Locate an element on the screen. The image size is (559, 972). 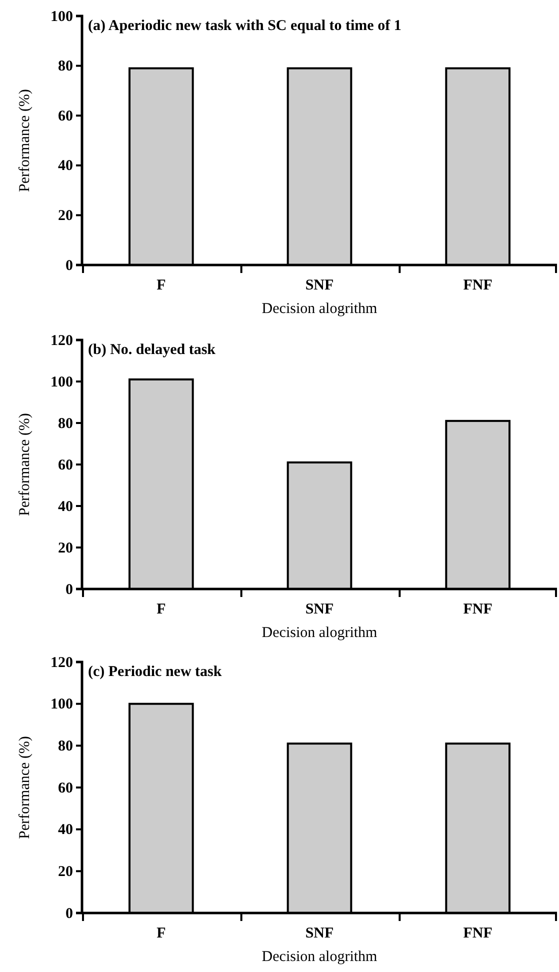
chart-title: (a) Aperiodic new task with SC equal to time of 1 is located at coordinates (245, 26).